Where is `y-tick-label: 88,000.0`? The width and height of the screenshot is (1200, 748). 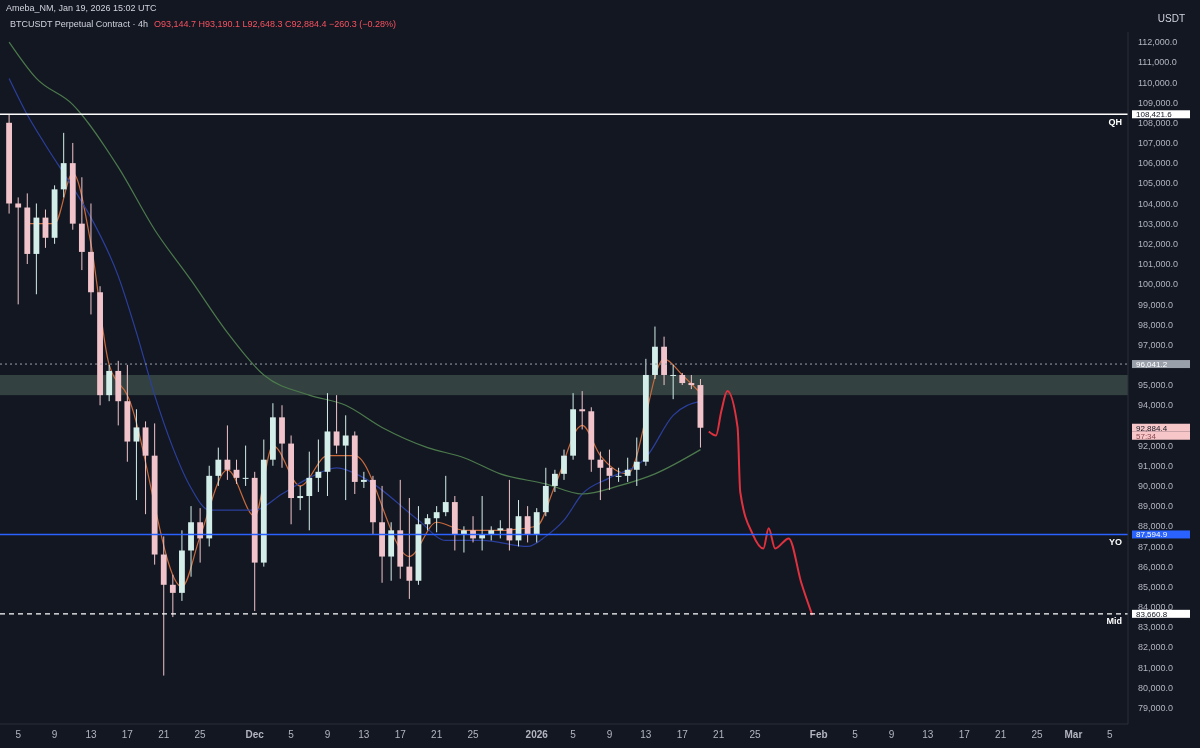
y-tick-label: 88,000.0 is located at coordinates (1156, 526).